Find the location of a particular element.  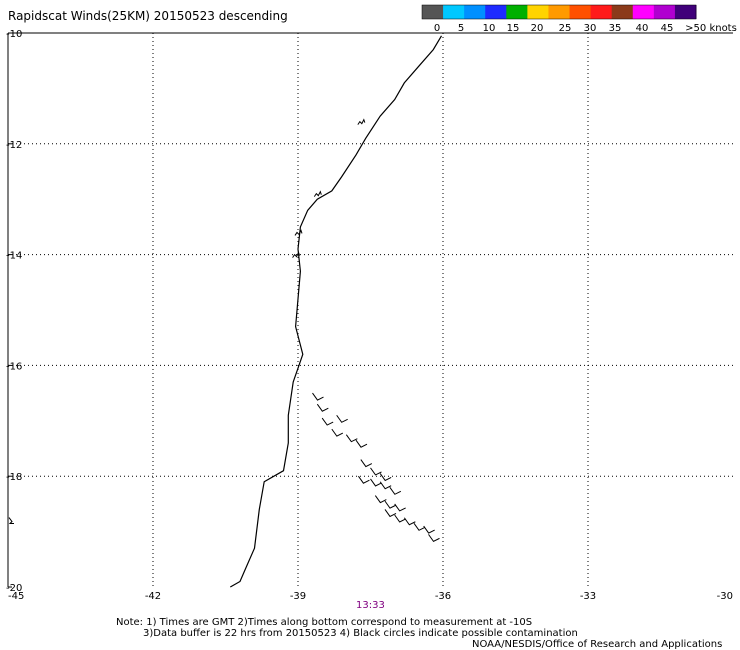

legend-label: 10 is located at coordinates (489, 28).